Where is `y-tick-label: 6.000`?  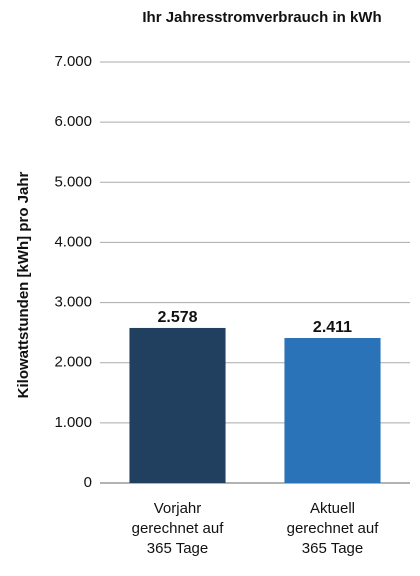
y-tick-label: 6.000 is located at coordinates (73, 121).